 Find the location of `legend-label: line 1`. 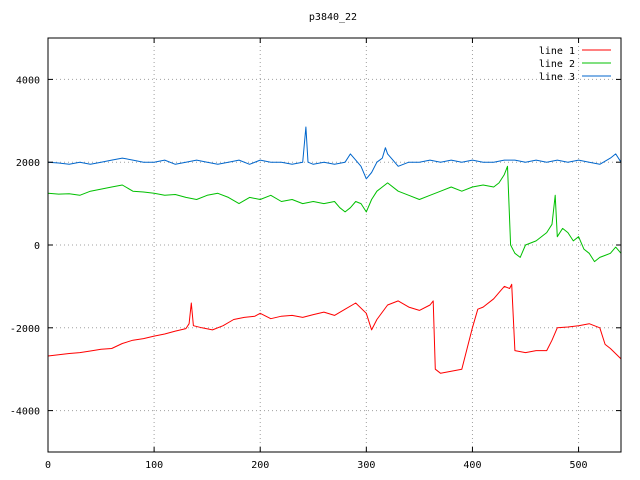

legend-label: line 1 is located at coordinates (557, 51).